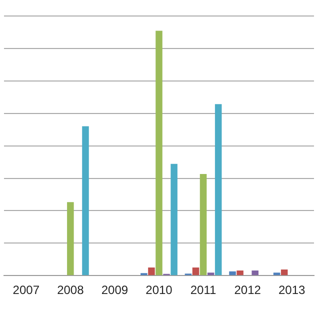 The image size is (320, 320). What do you see at coordinates (26, 290) in the screenshot?
I see `x-tick-label: 2007` at bounding box center [26, 290].